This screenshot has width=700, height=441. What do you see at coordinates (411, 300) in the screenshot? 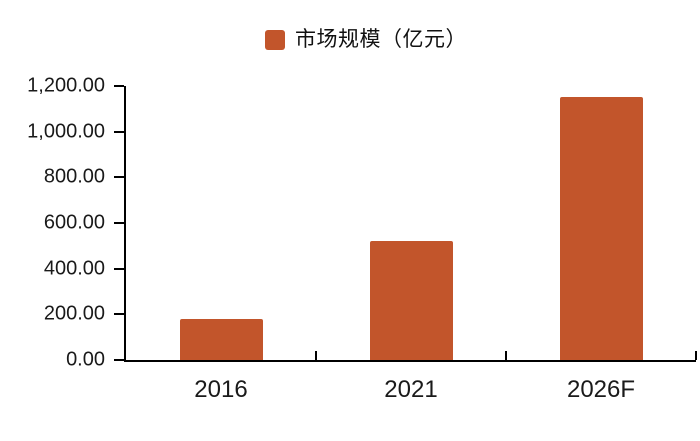
I see `bar-2021` at bounding box center [411, 300].